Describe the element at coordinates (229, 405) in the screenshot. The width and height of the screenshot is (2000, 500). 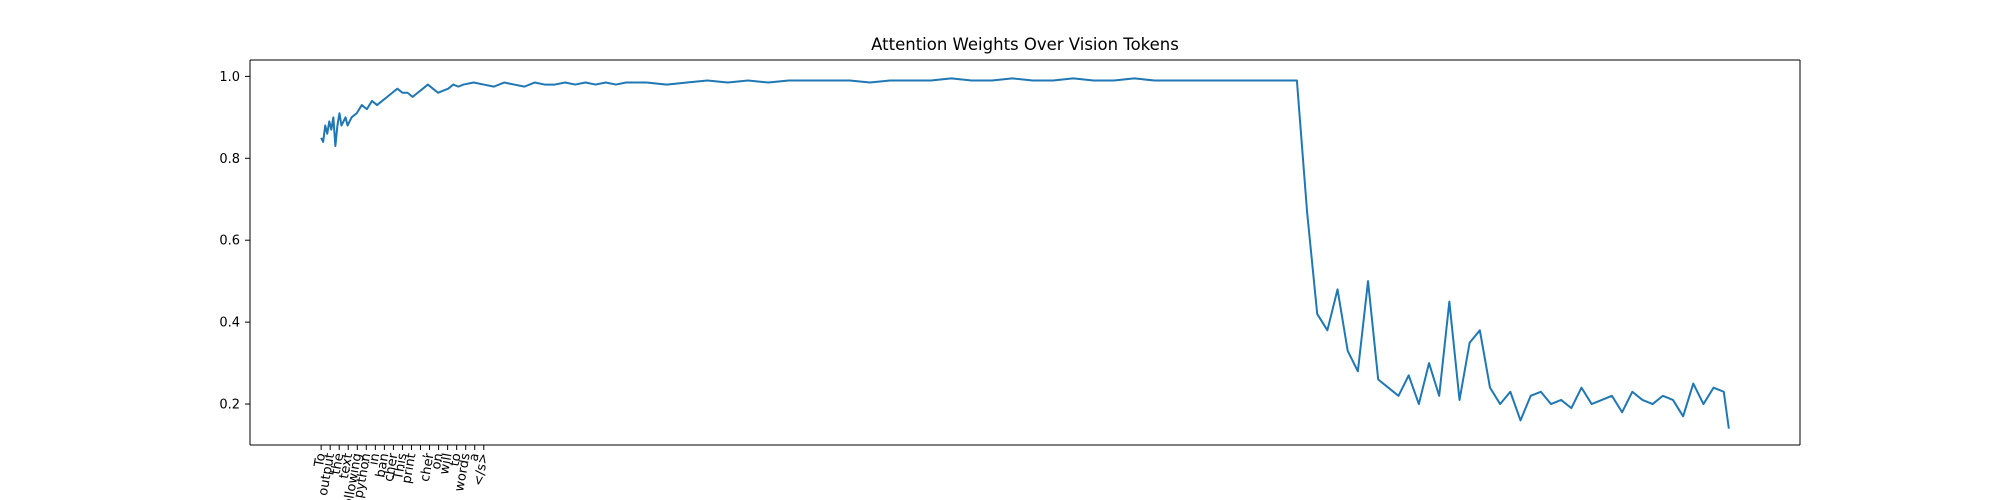
I see `y-tick-label: 0.2` at that location.